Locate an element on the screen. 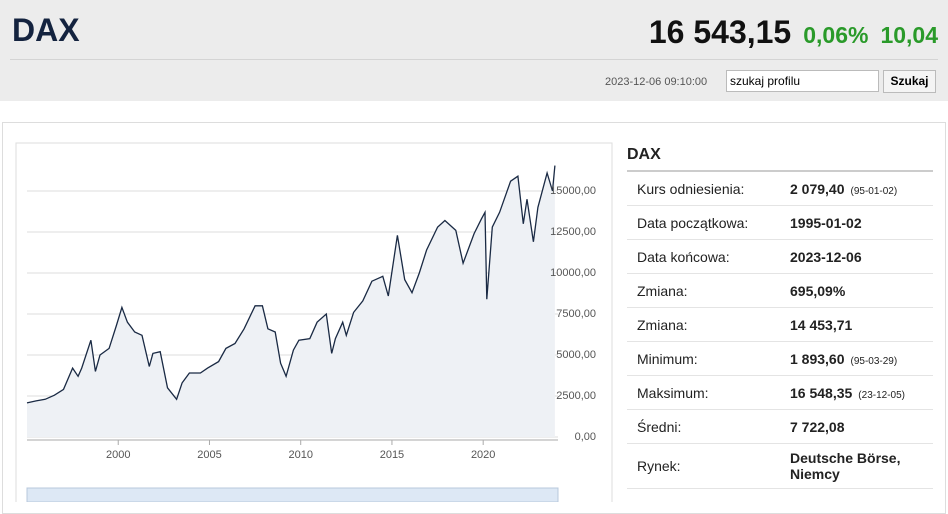  summary-row: Data początkowa: 1995-01-02 is located at coordinates (780, 222).